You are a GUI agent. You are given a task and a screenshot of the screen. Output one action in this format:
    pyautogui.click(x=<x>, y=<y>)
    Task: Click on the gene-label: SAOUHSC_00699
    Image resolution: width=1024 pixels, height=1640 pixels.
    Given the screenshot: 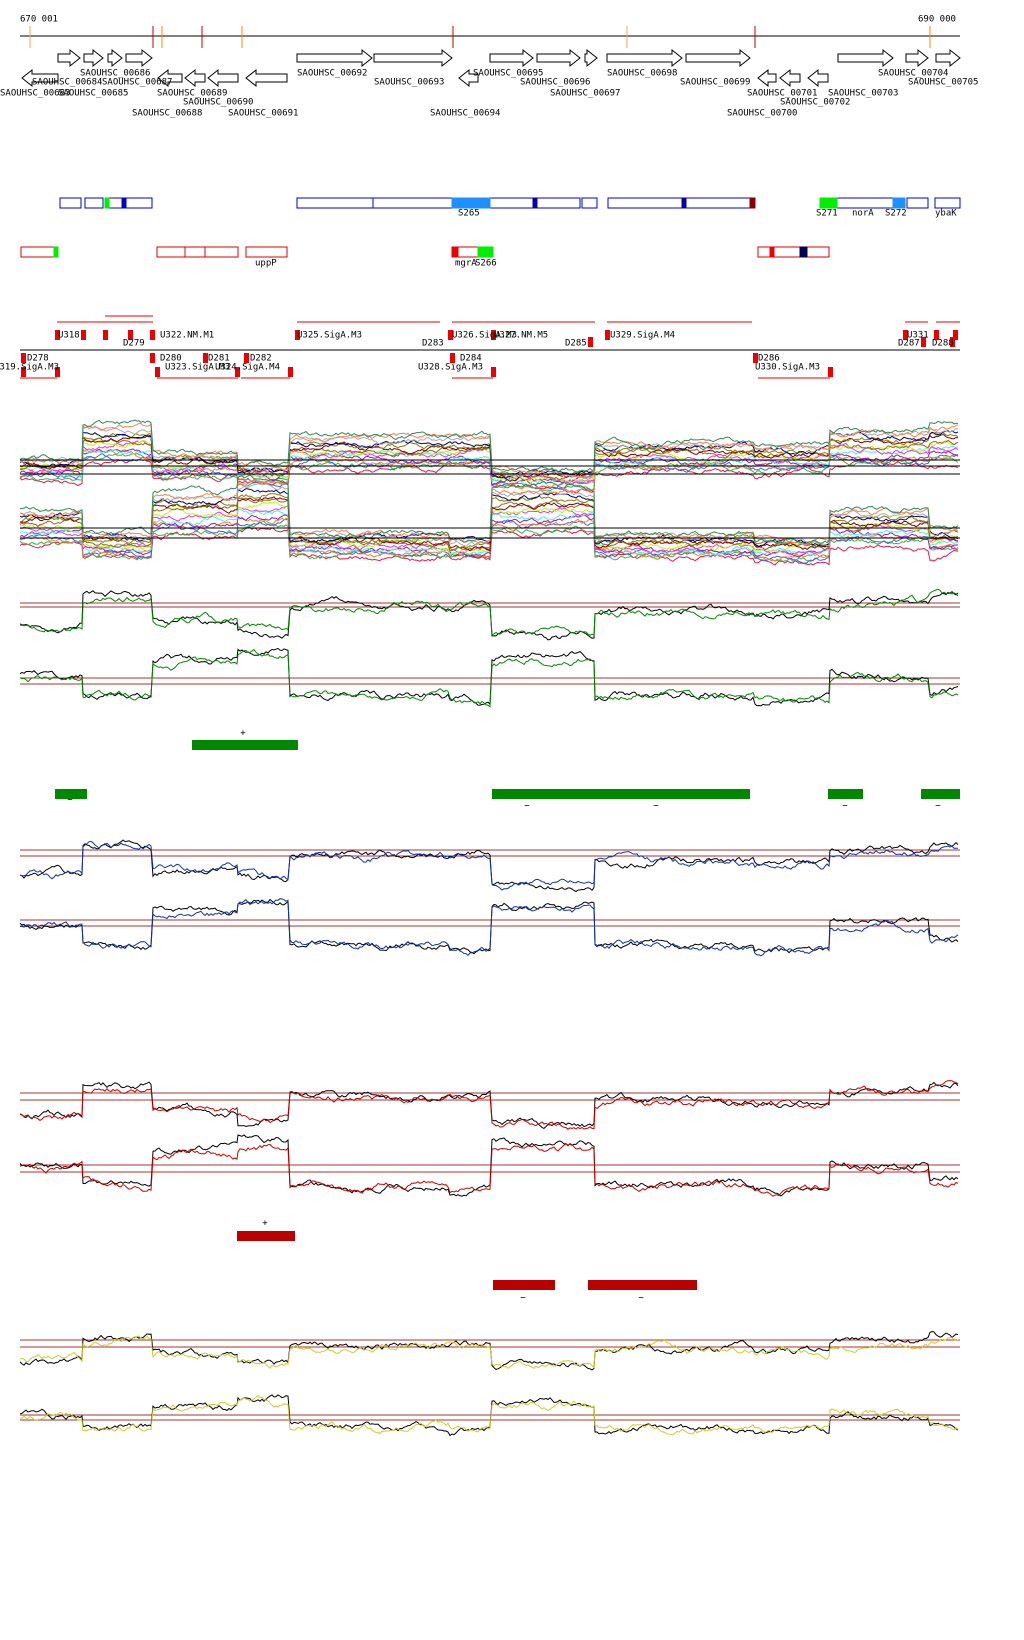 What is the action you would take?
    pyautogui.click(x=715, y=83)
    